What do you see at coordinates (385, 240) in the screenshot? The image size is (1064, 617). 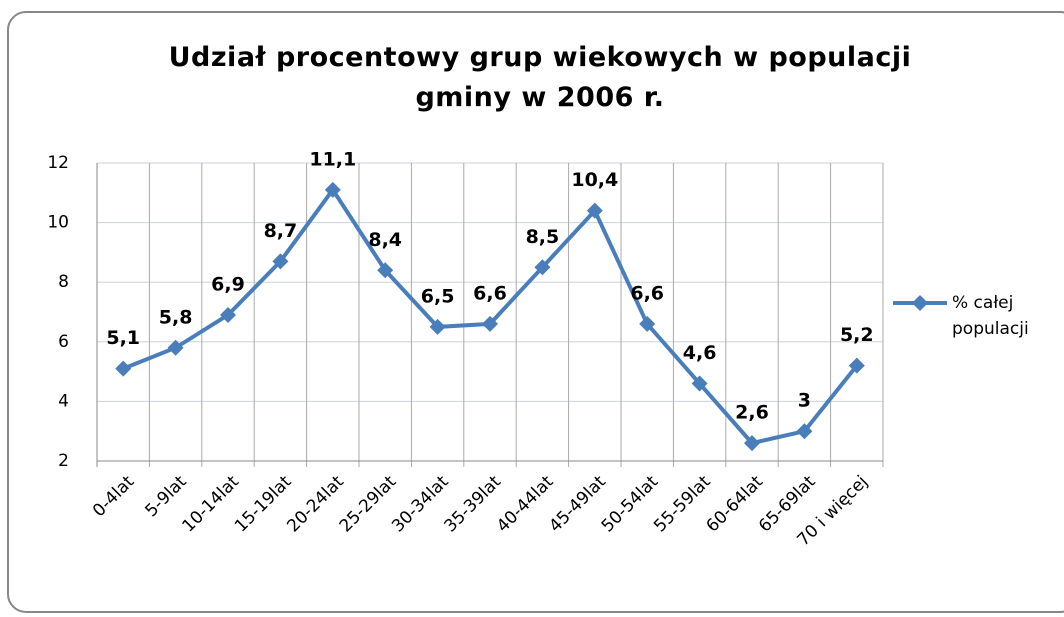 I see `data-label: 8,4` at bounding box center [385, 240].